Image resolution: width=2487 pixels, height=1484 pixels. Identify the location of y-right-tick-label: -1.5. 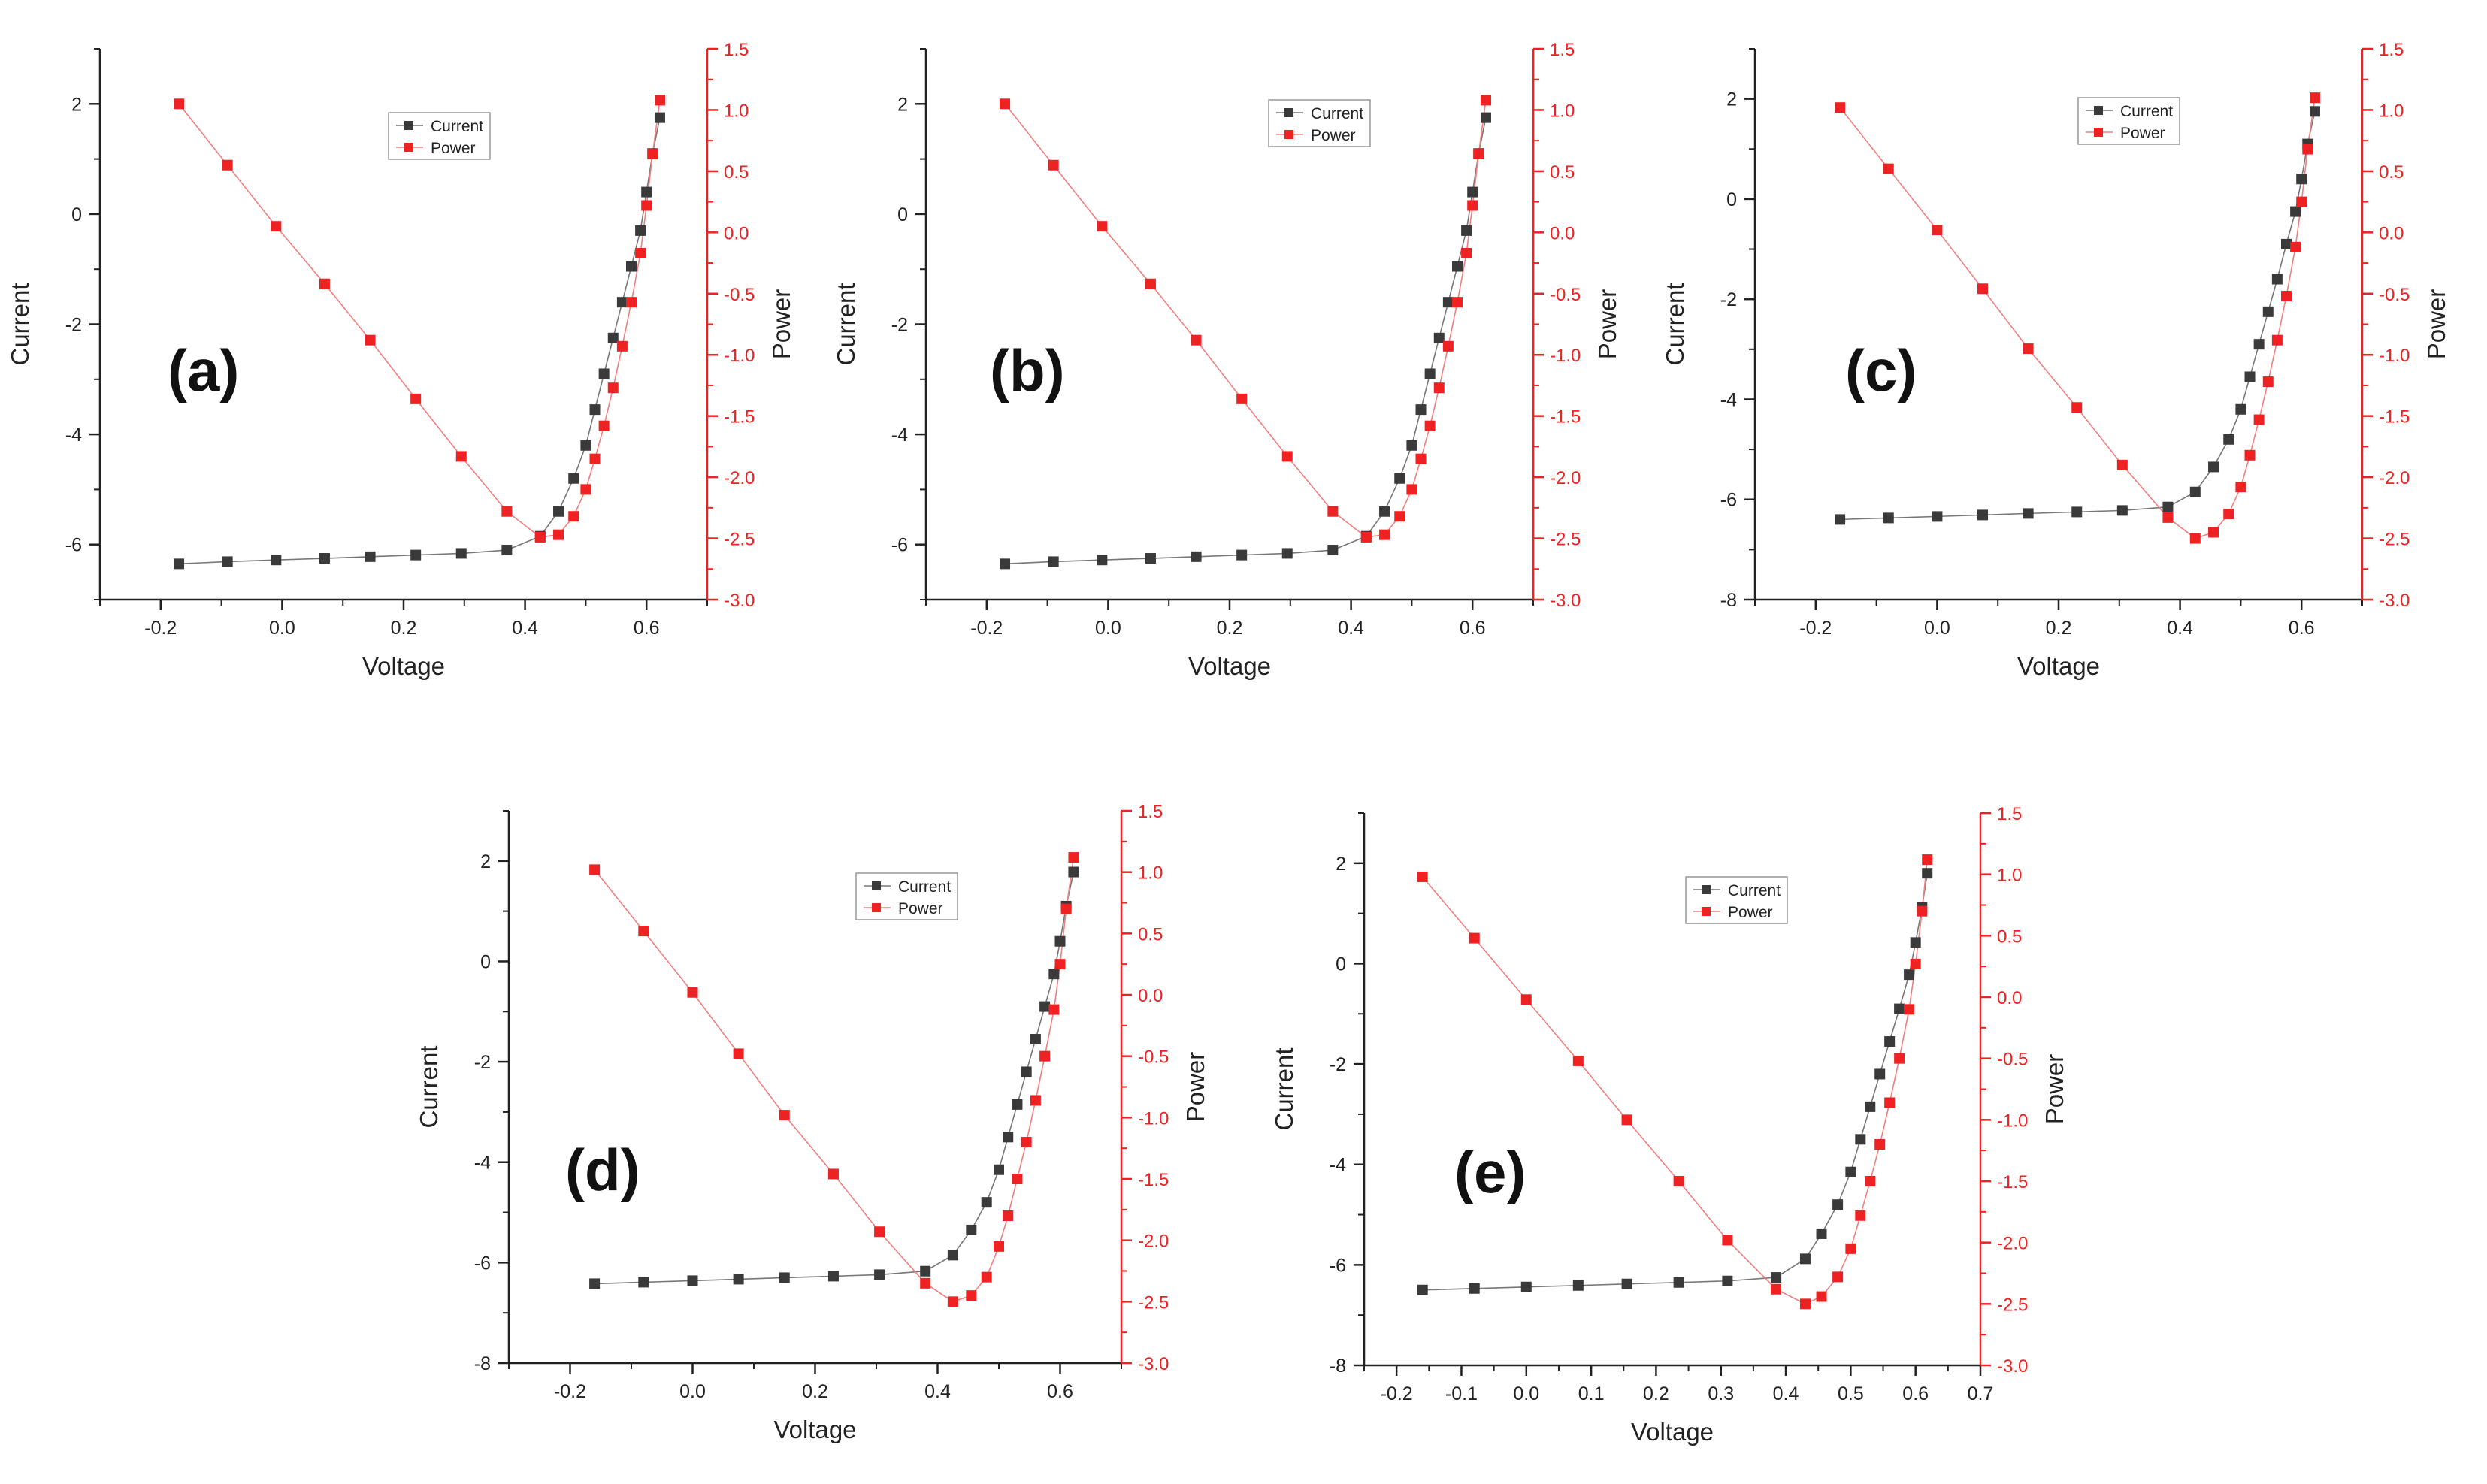
(2394, 418).